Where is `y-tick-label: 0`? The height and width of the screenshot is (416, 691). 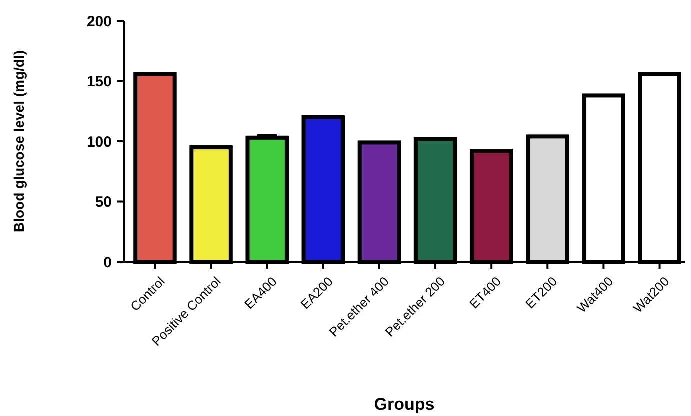 y-tick-label: 0 is located at coordinates (108, 263).